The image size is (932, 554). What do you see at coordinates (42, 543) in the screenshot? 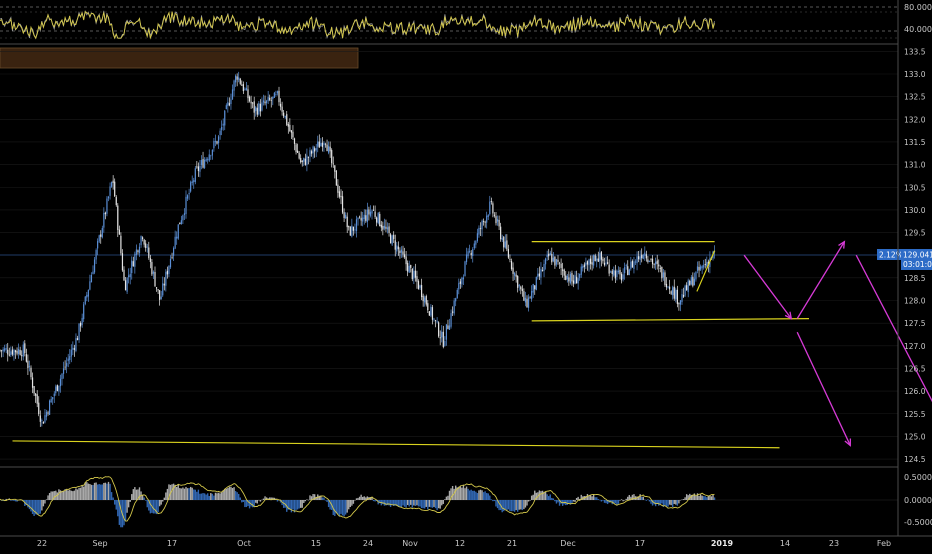
I see `x-label-22: 22` at bounding box center [42, 543].